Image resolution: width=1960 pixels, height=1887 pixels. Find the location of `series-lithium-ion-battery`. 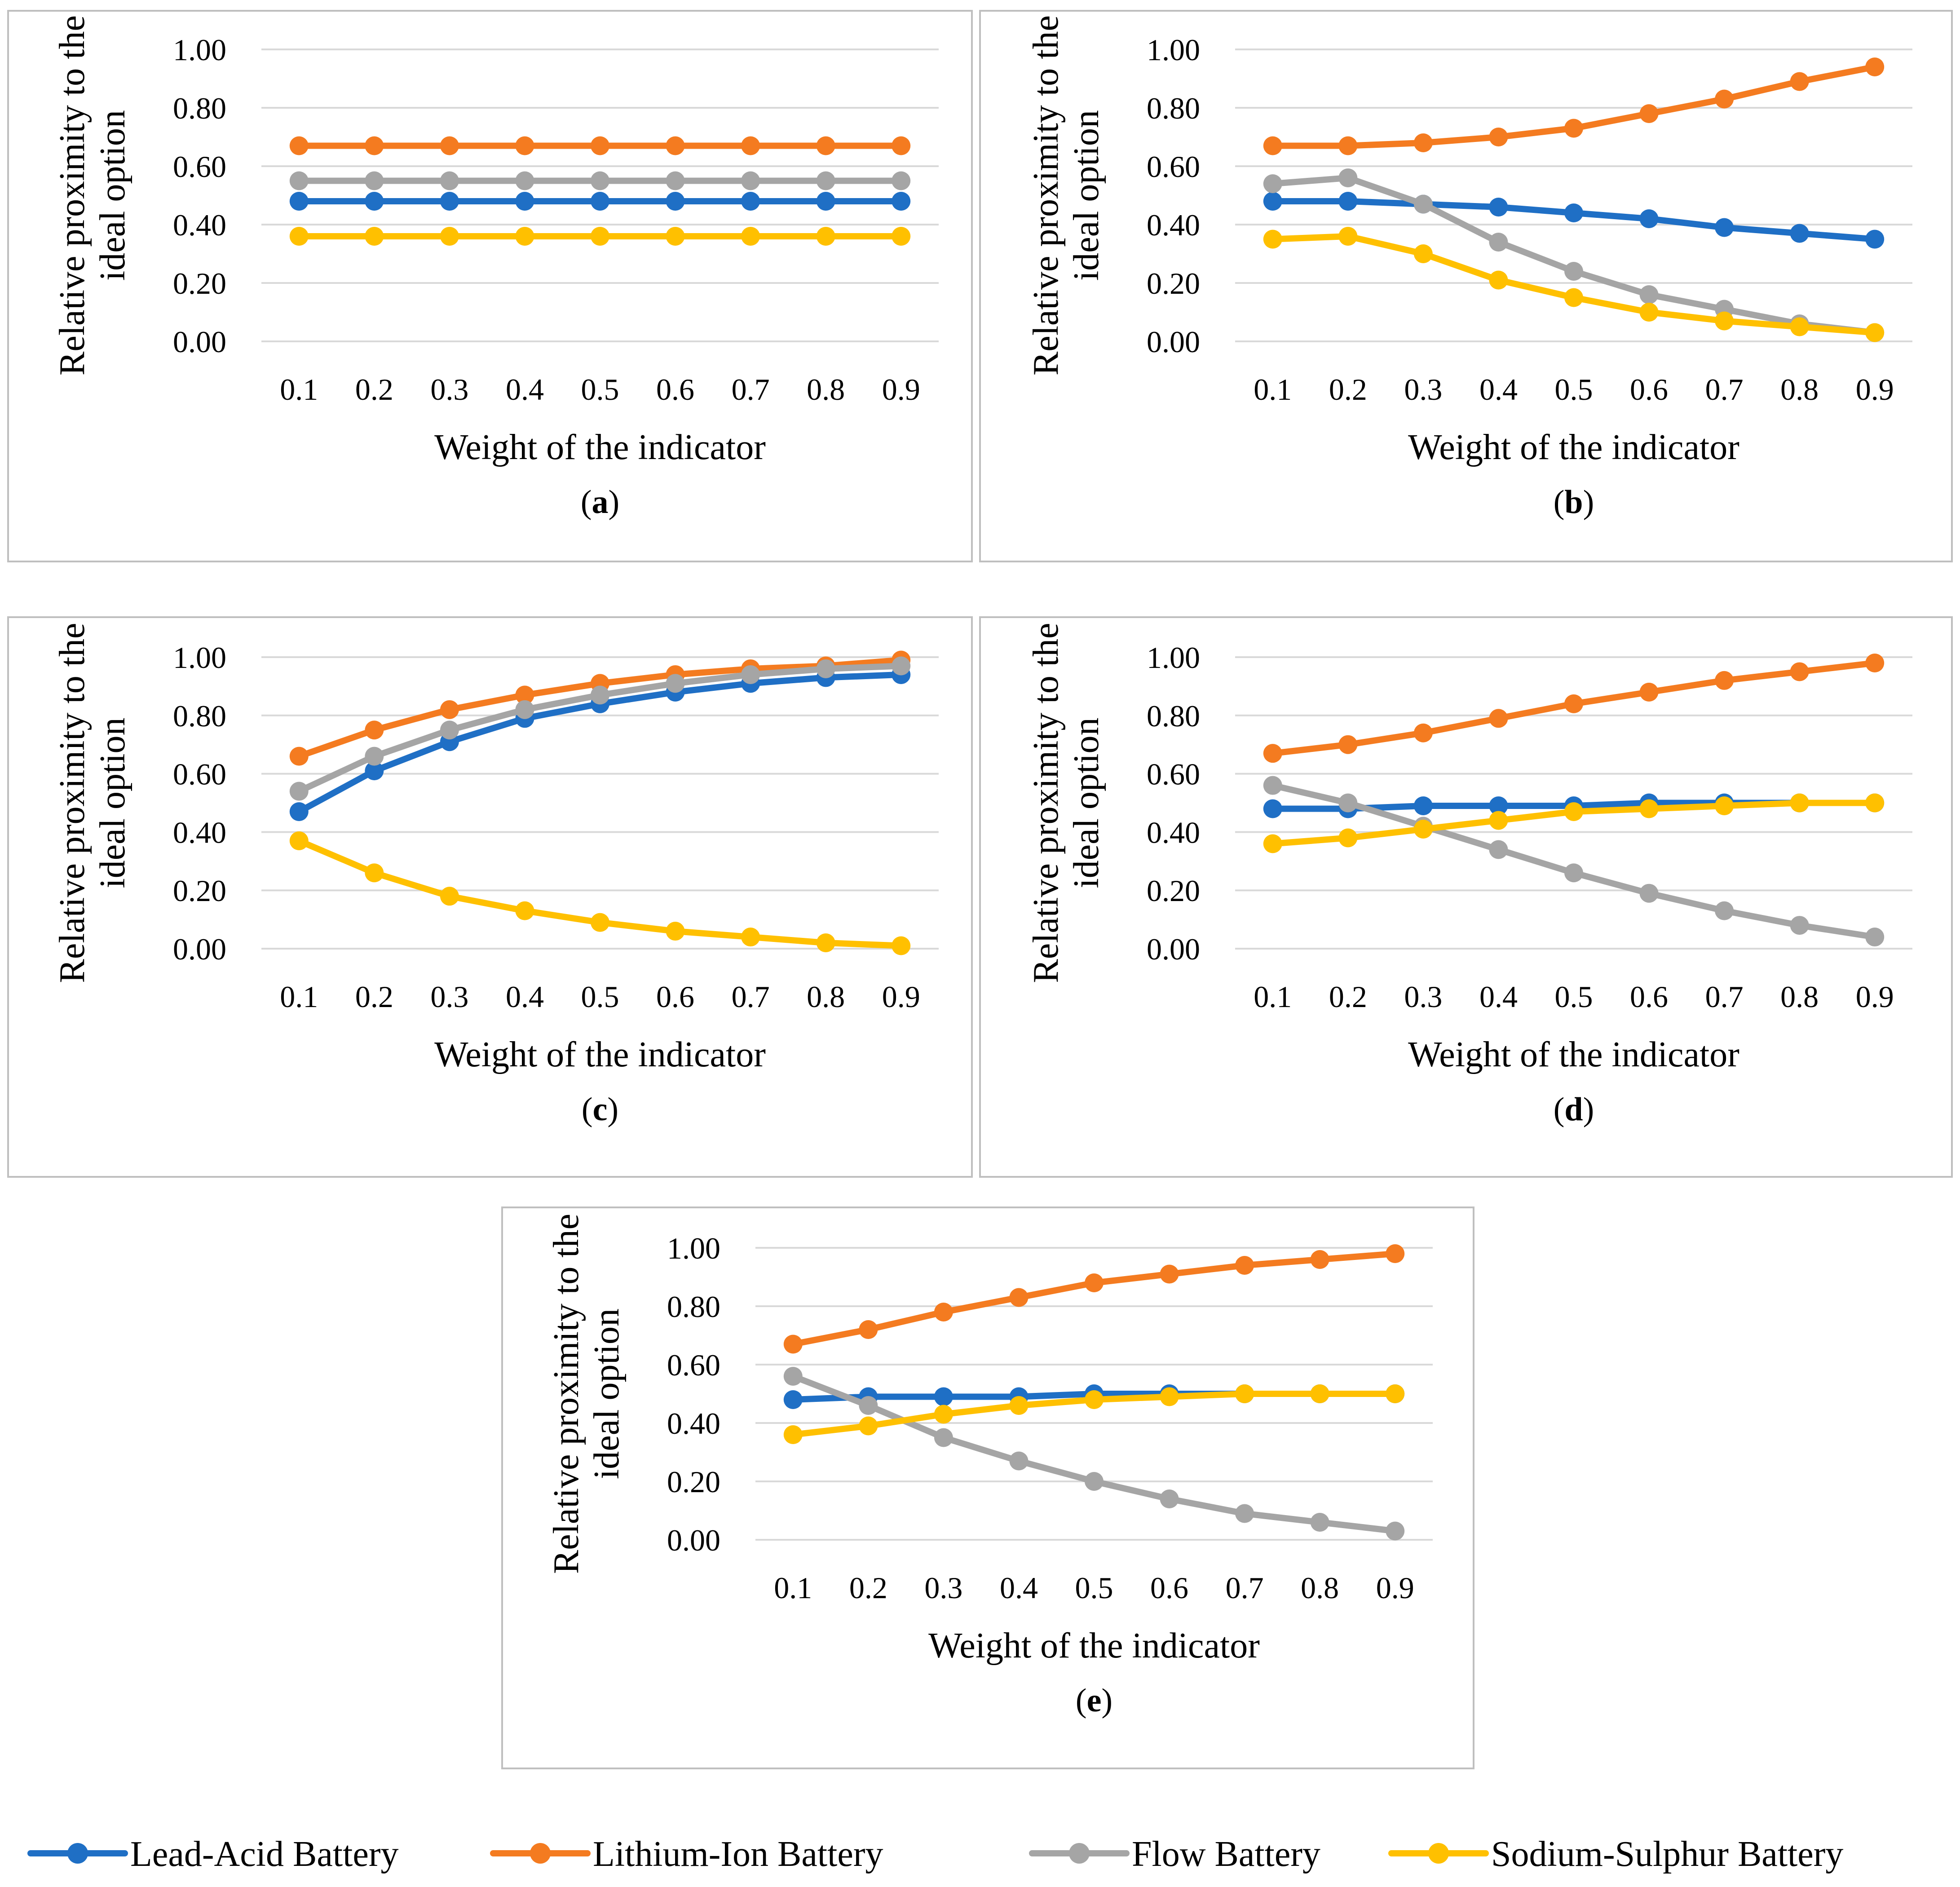

series-lithium-ion-battery is located at coordinates (1094, 1299).